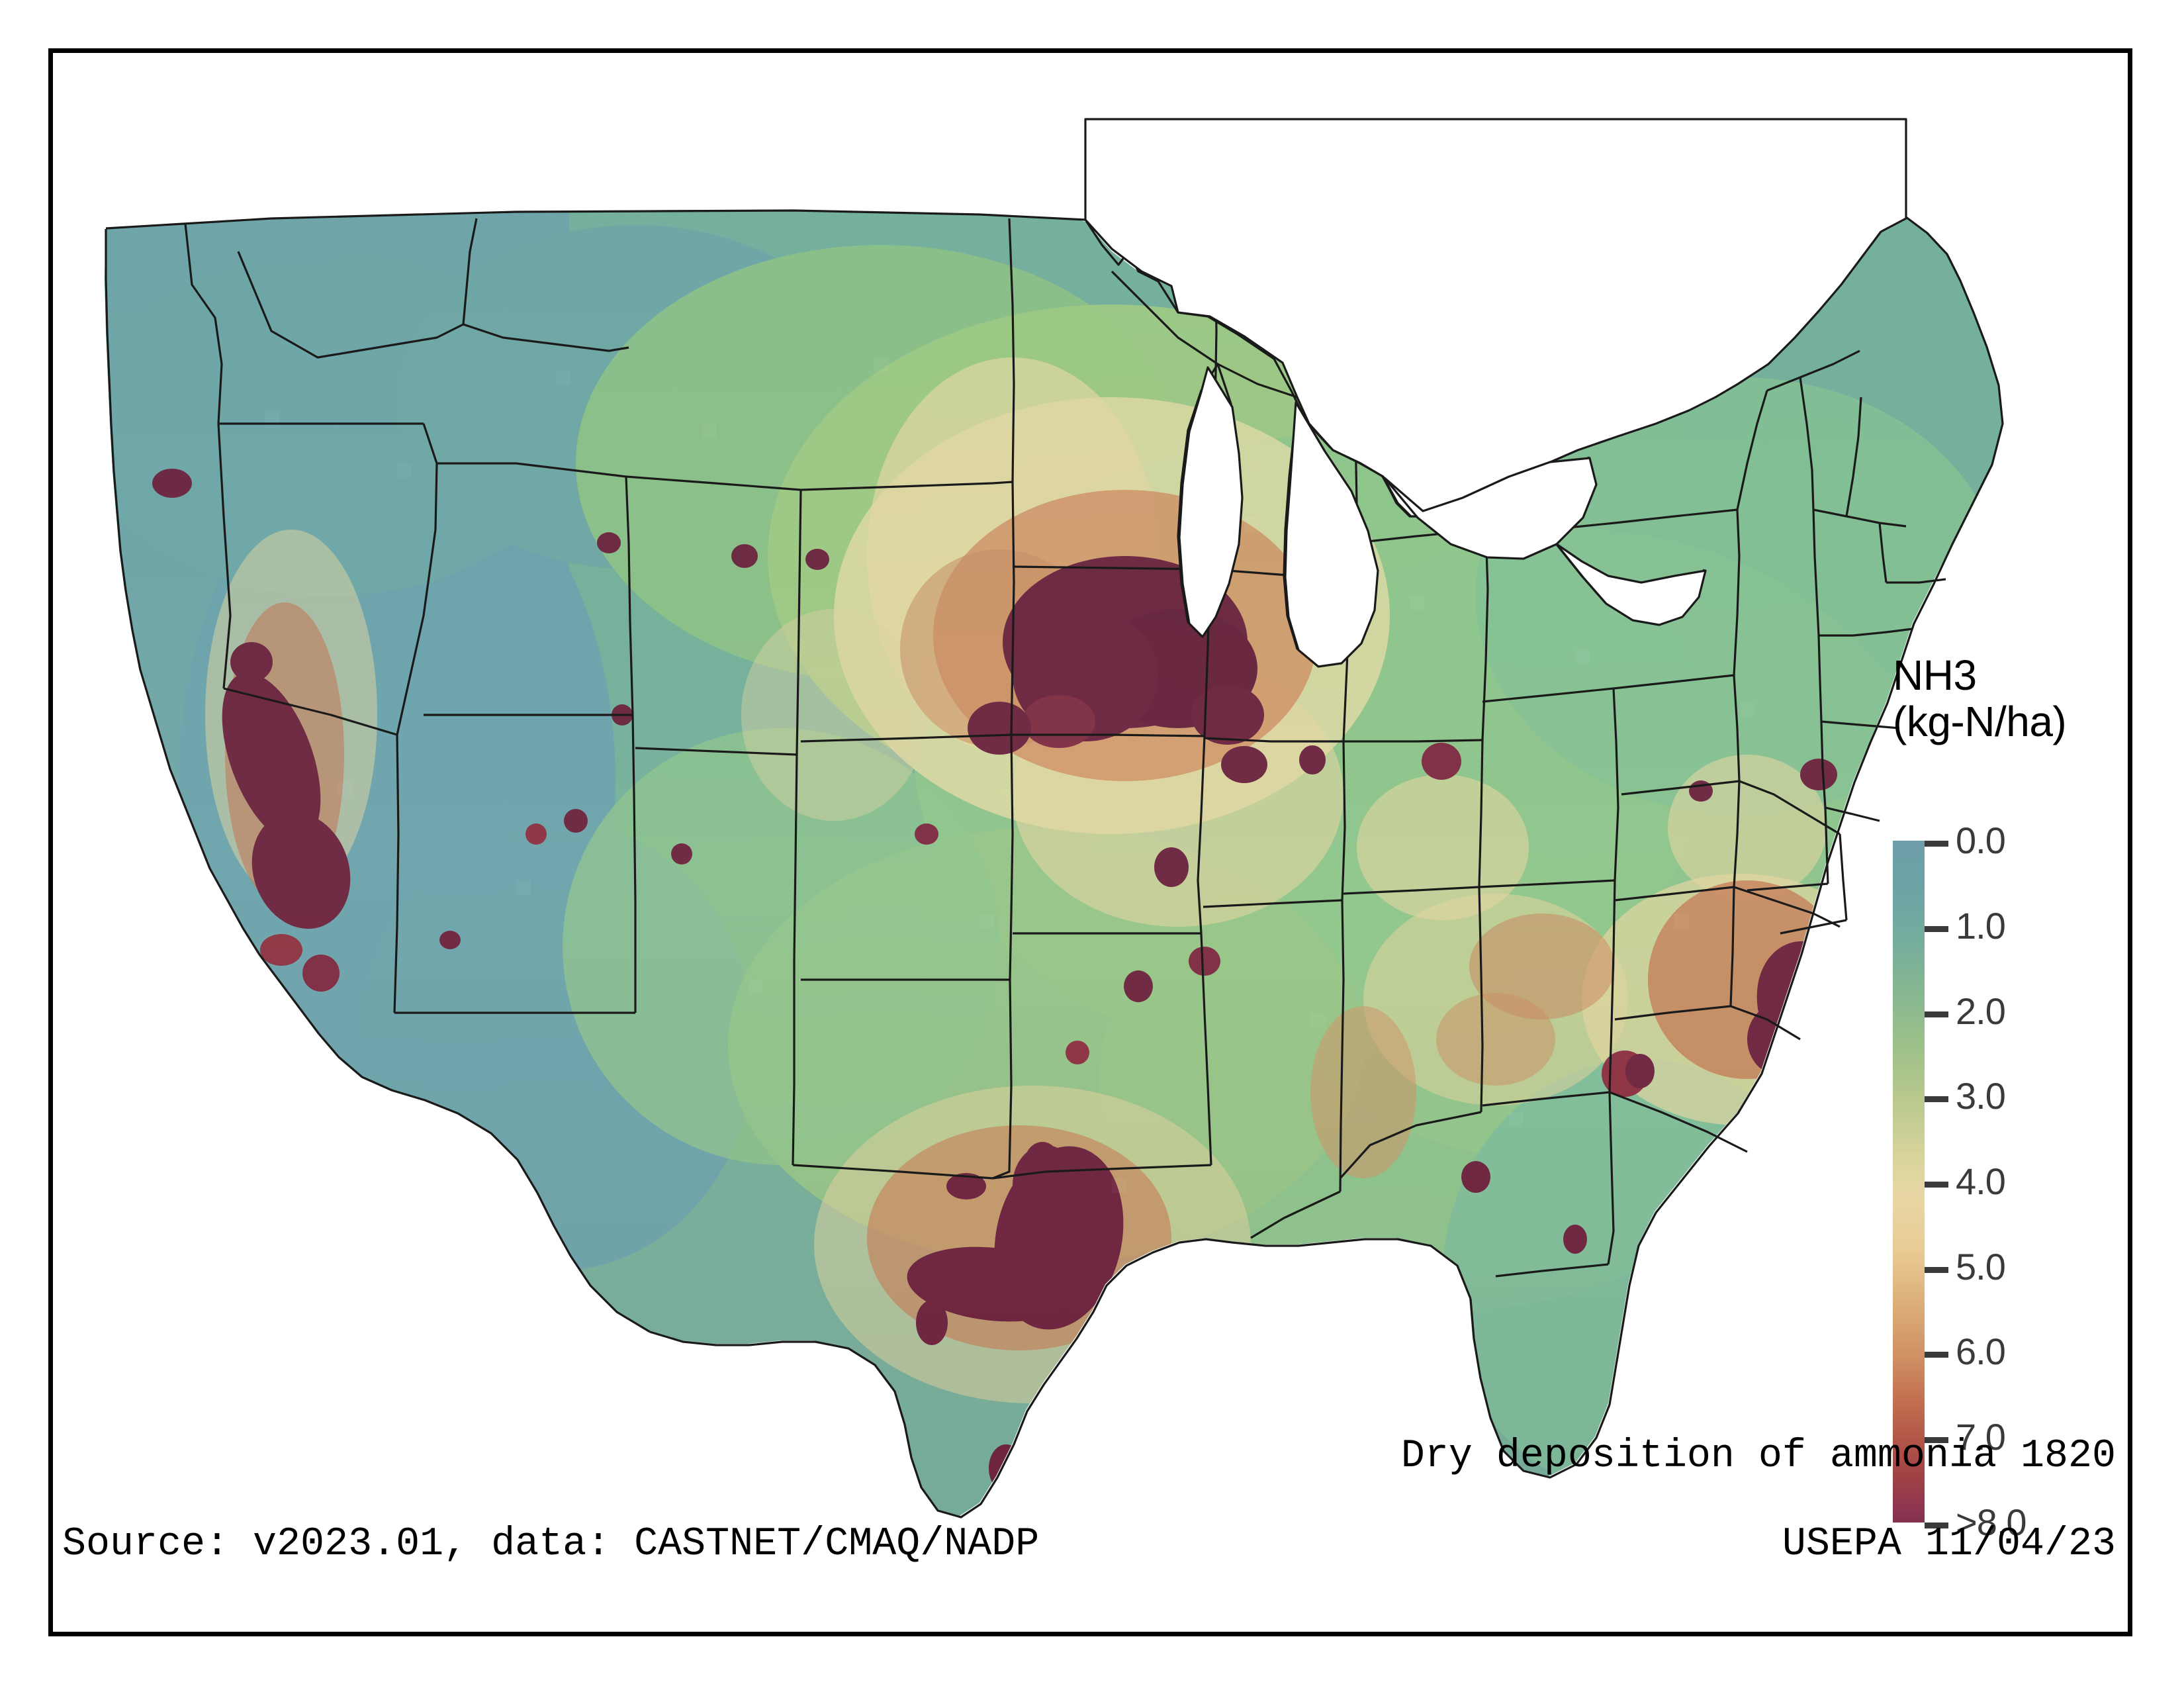 Image resolution: width=2184 pixels, height=1688 pixels. Describe the element at coordinates (1981, 1181) in the screenshot. I see `colorbar-tick-label: 4.0` at that location.